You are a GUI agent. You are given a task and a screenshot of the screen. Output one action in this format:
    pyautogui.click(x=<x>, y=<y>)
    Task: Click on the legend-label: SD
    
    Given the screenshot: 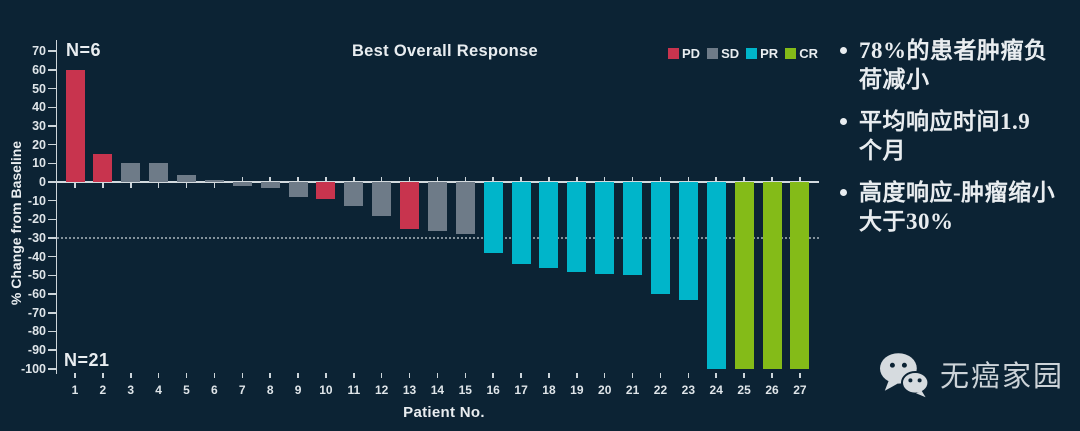 What is the action you would take?
    pyautogui.click(x=730, y=53)
    